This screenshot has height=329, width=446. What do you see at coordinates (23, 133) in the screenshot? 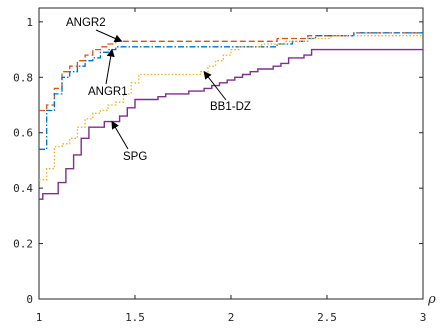
I see `y-tick-label: 0.6` at bounding box center [23, 133].